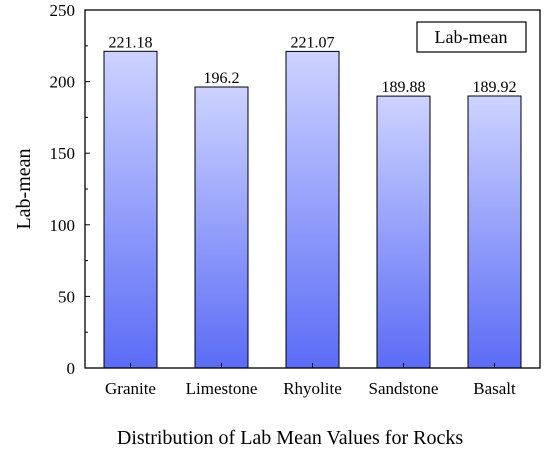 Image resolution: width=550 pixels, height=457 pixels. I want to click on bar-sandstone, so click(403, 232).